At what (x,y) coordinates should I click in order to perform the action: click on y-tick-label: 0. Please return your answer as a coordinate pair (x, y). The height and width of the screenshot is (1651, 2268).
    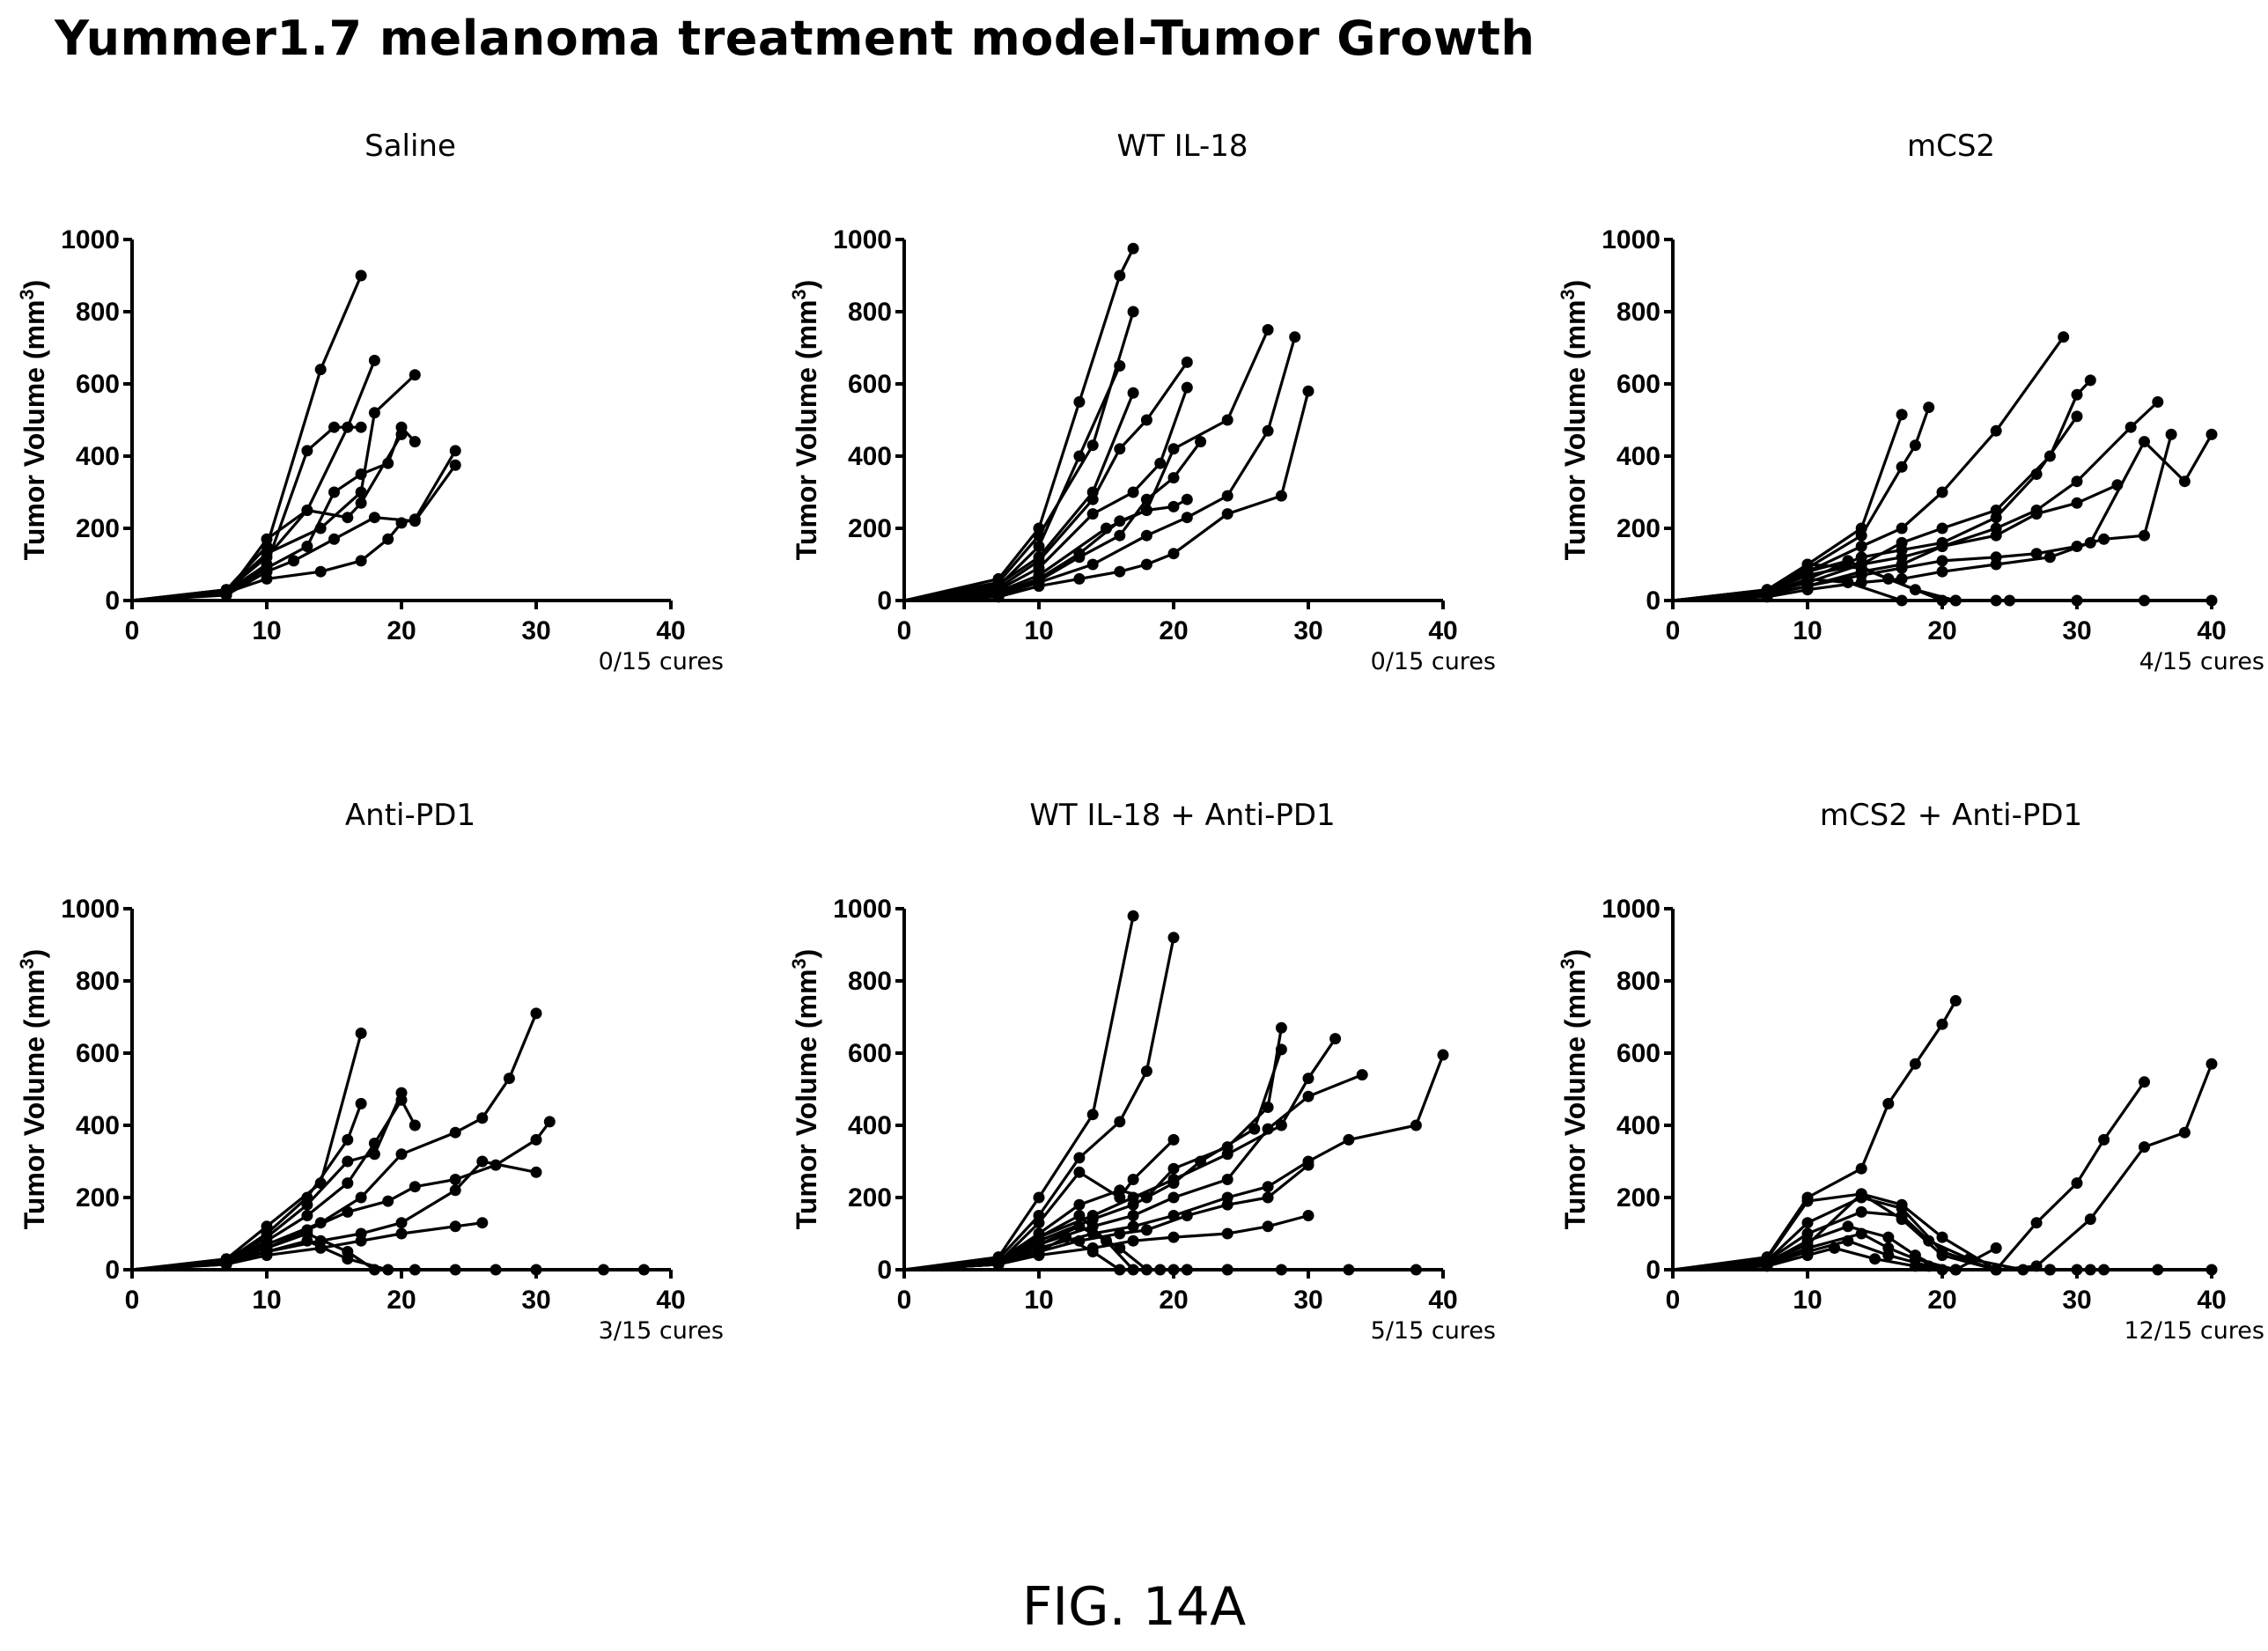
    Looking at the image, I should click on (884, 600).